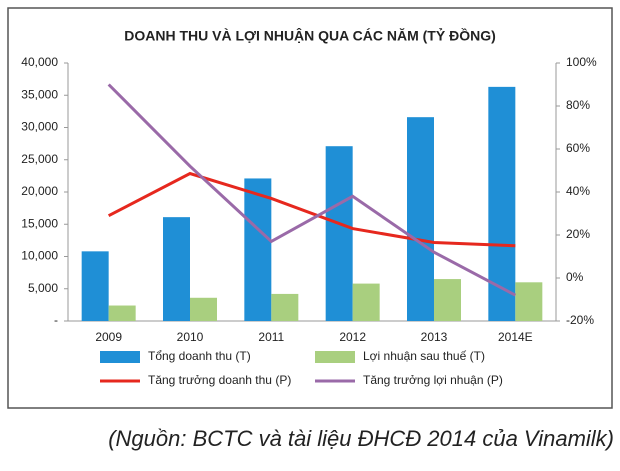 Image resolution: width=620 pixels, height=471 pixels. Describe the element at coordinates (580, 320) in the screenshot. I see `y2-tick-label: -20%` at that location.